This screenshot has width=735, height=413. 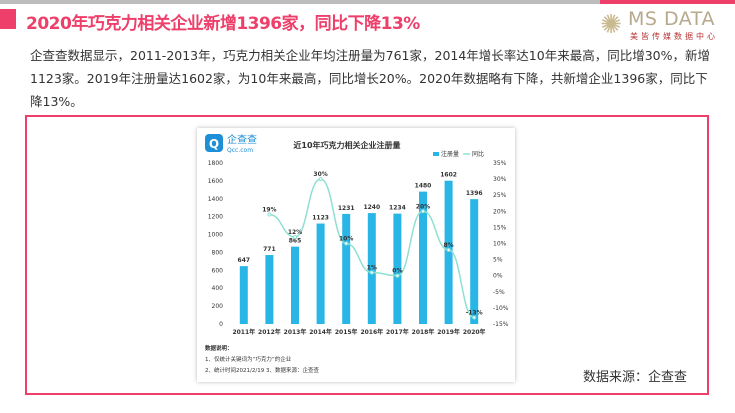 I want to click on bar-value-label: 647, so click(x=244, y=260).